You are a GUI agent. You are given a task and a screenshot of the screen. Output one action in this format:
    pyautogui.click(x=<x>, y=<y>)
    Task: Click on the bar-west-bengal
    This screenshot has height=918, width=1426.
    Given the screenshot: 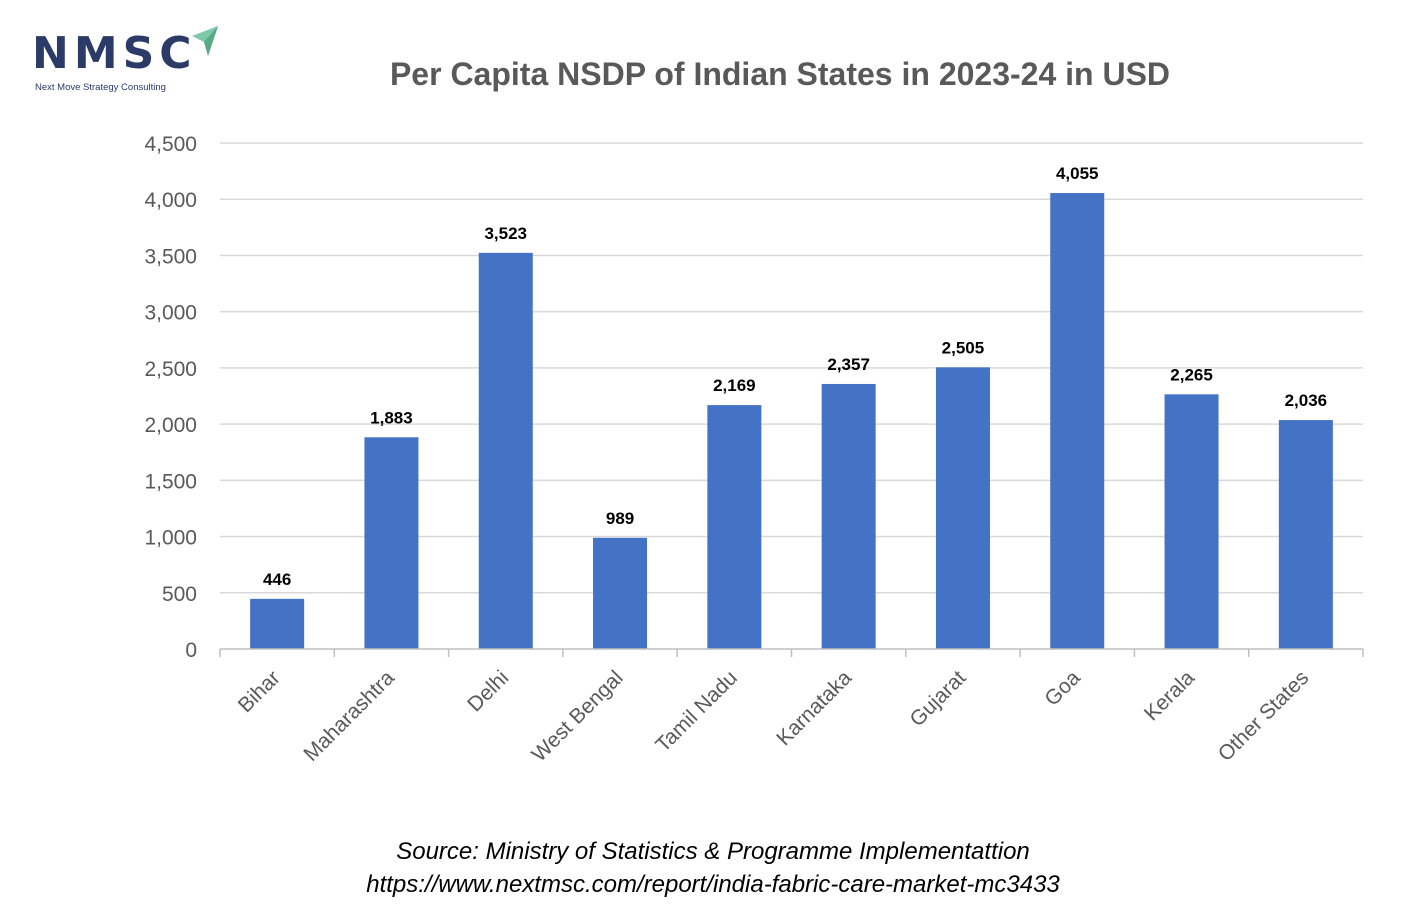 What is the action you would take?
    pyautogui.click(x=620, y=593)
    